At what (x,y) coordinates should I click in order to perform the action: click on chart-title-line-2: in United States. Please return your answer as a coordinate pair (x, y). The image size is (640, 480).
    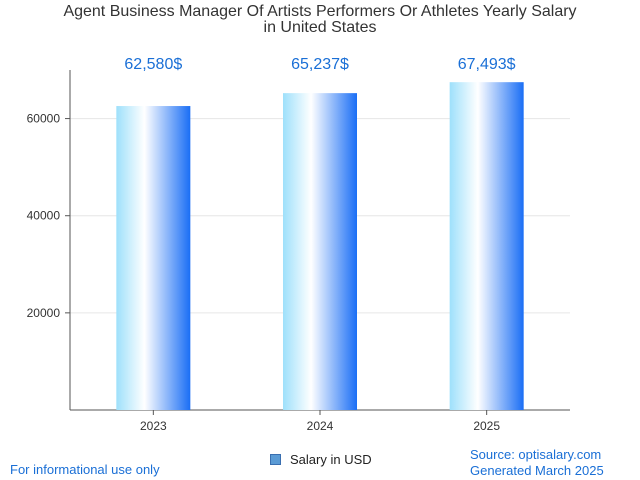
    Looking at the image, I should click on (320, 27).